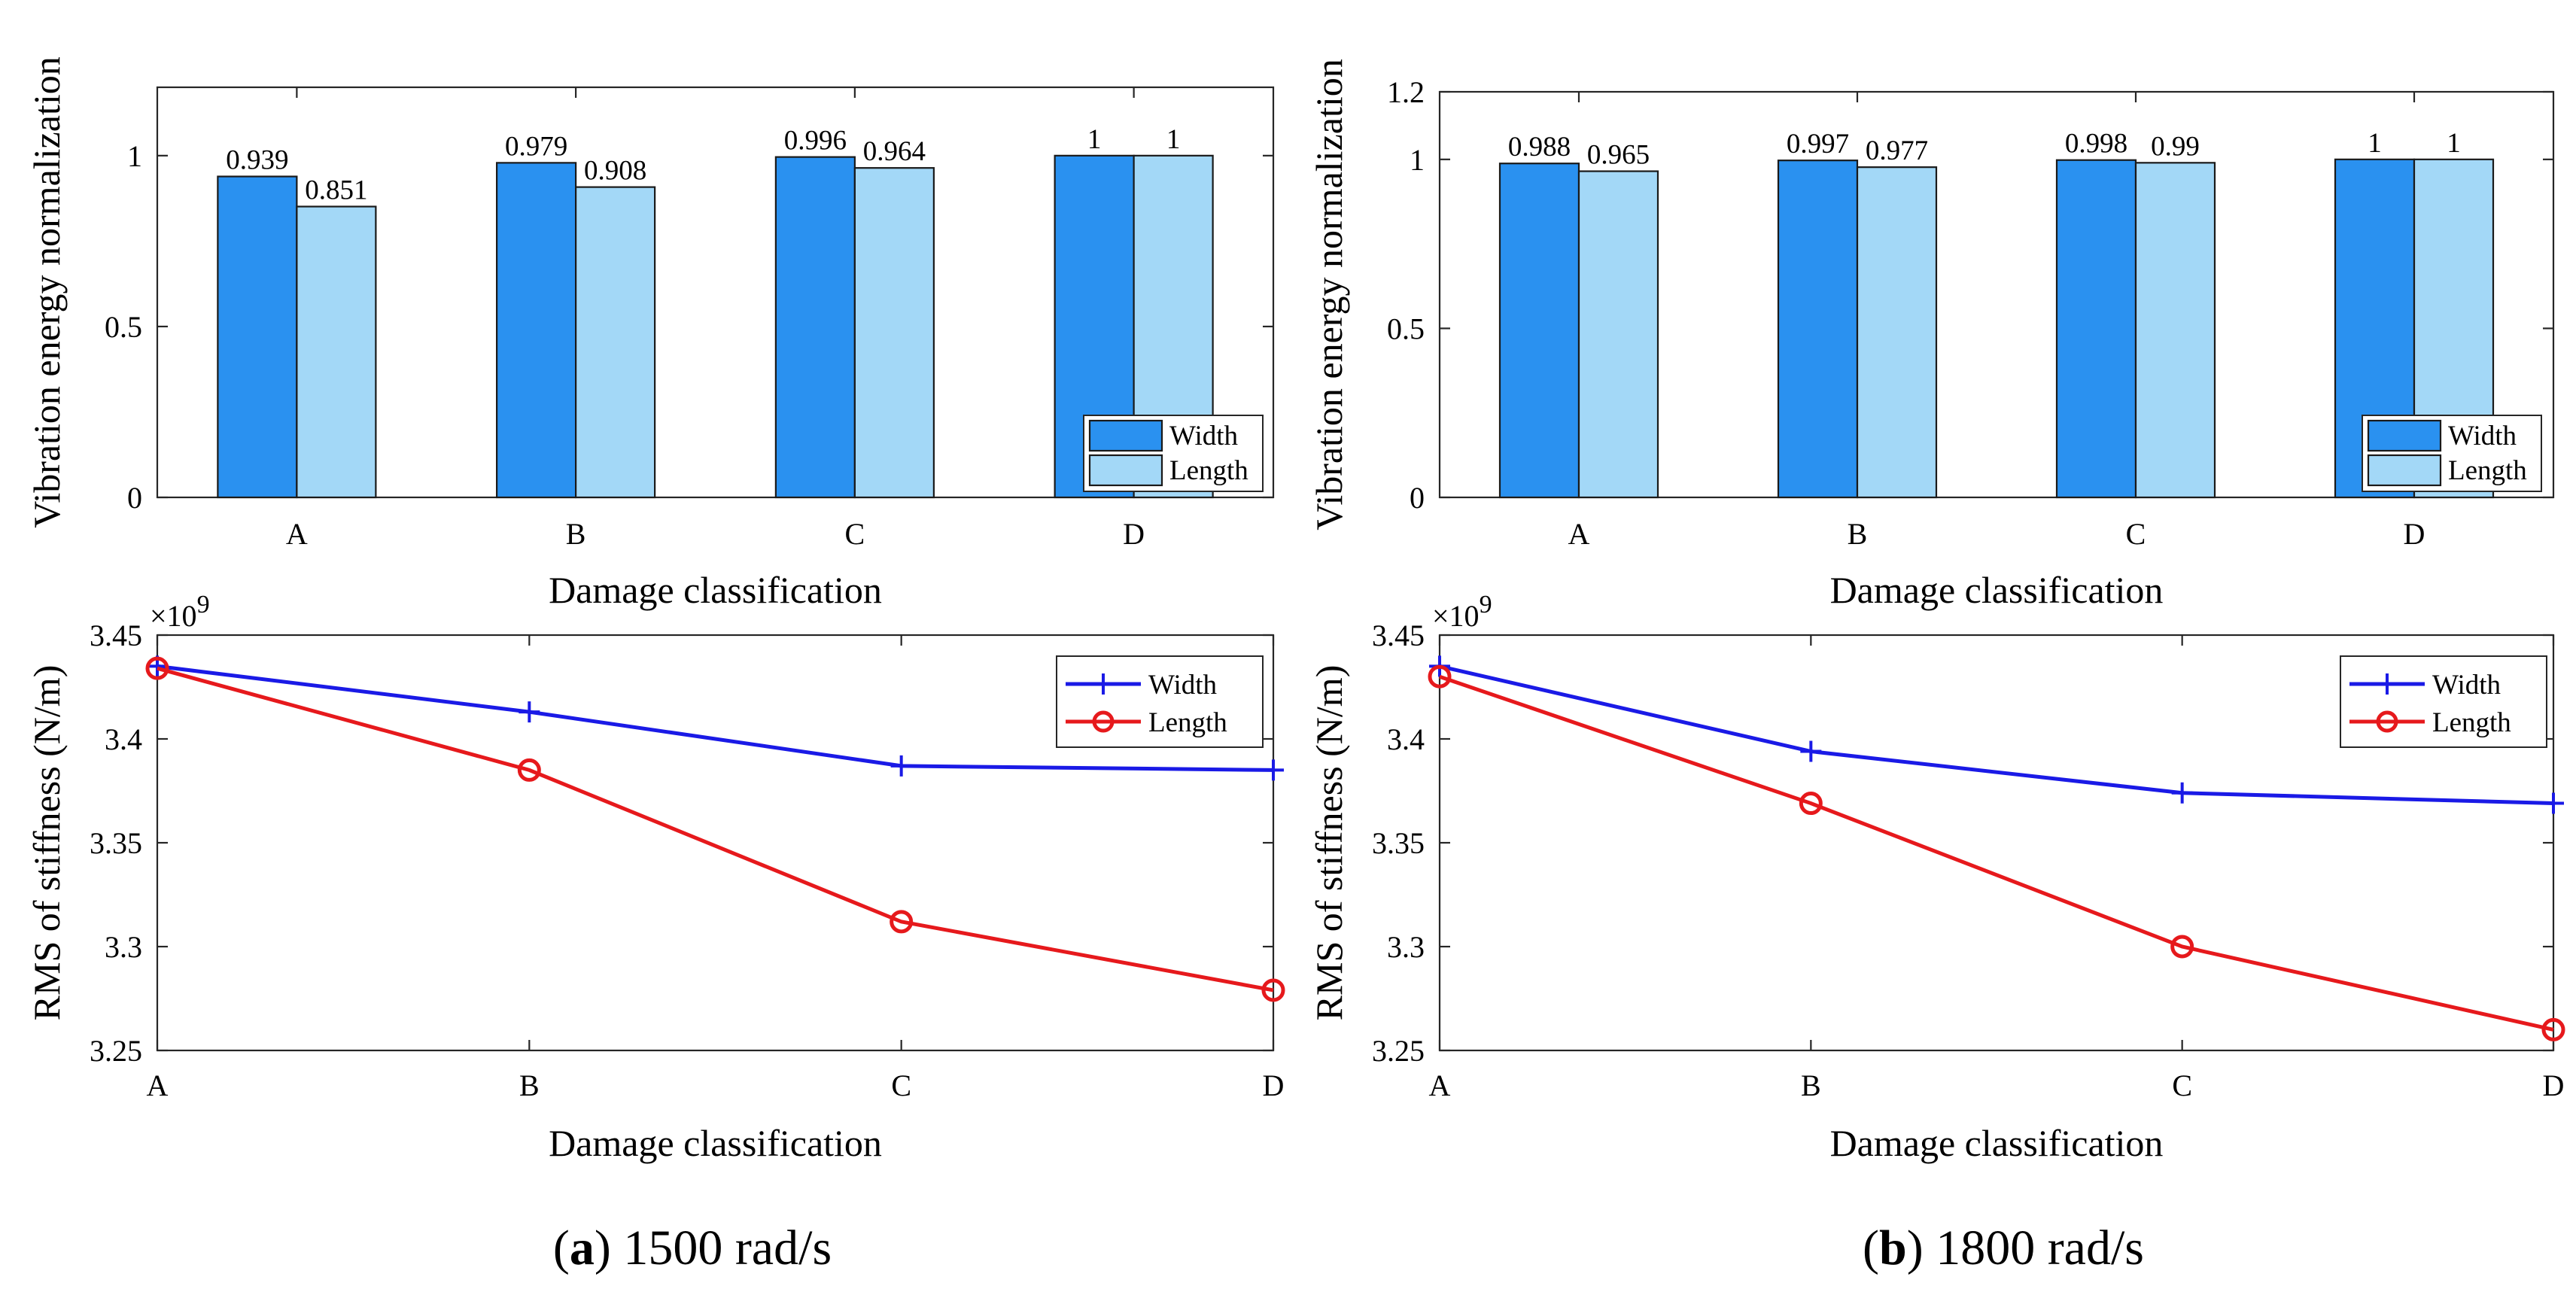 The width and height of the screenshot is (2576, 1295). Describe the element at coordinates (158, 1085) in the screenshot. I see `line-a-xtick-label: A` at that location.